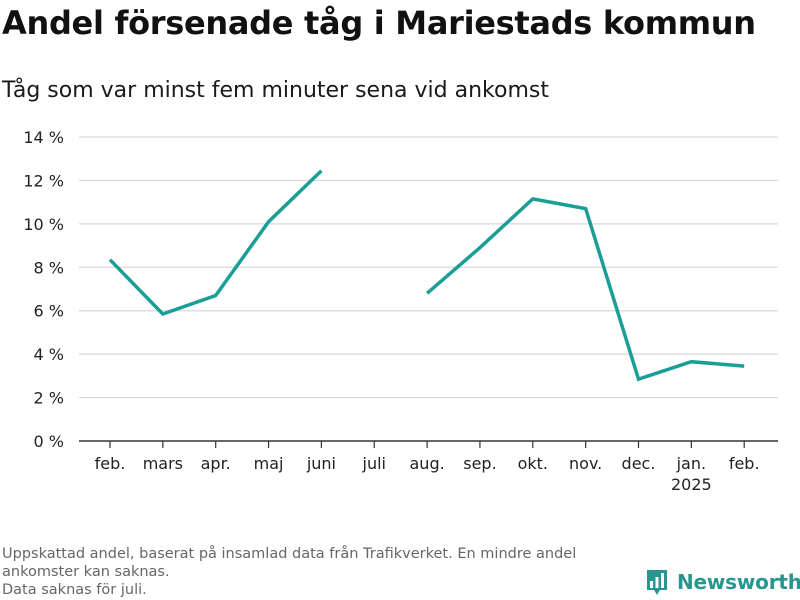 The image size is (800, 600). I want to click on x-tick-label: okt., so click(533, 463).